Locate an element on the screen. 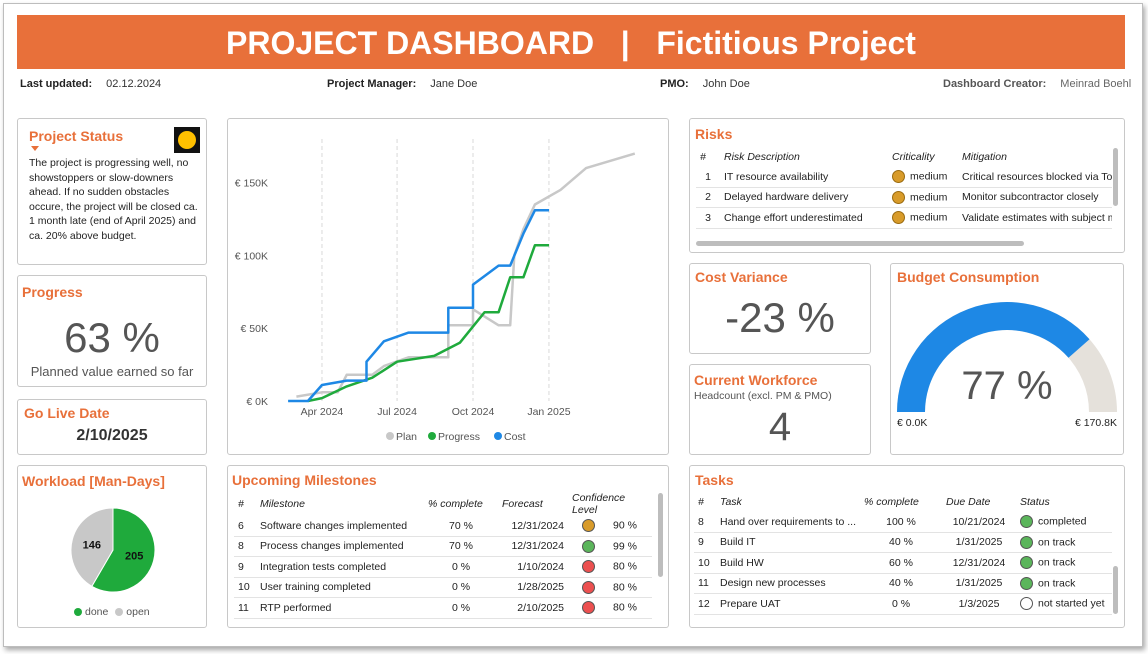  task-status-label: not started yet is located at coordinates (1071, 603).